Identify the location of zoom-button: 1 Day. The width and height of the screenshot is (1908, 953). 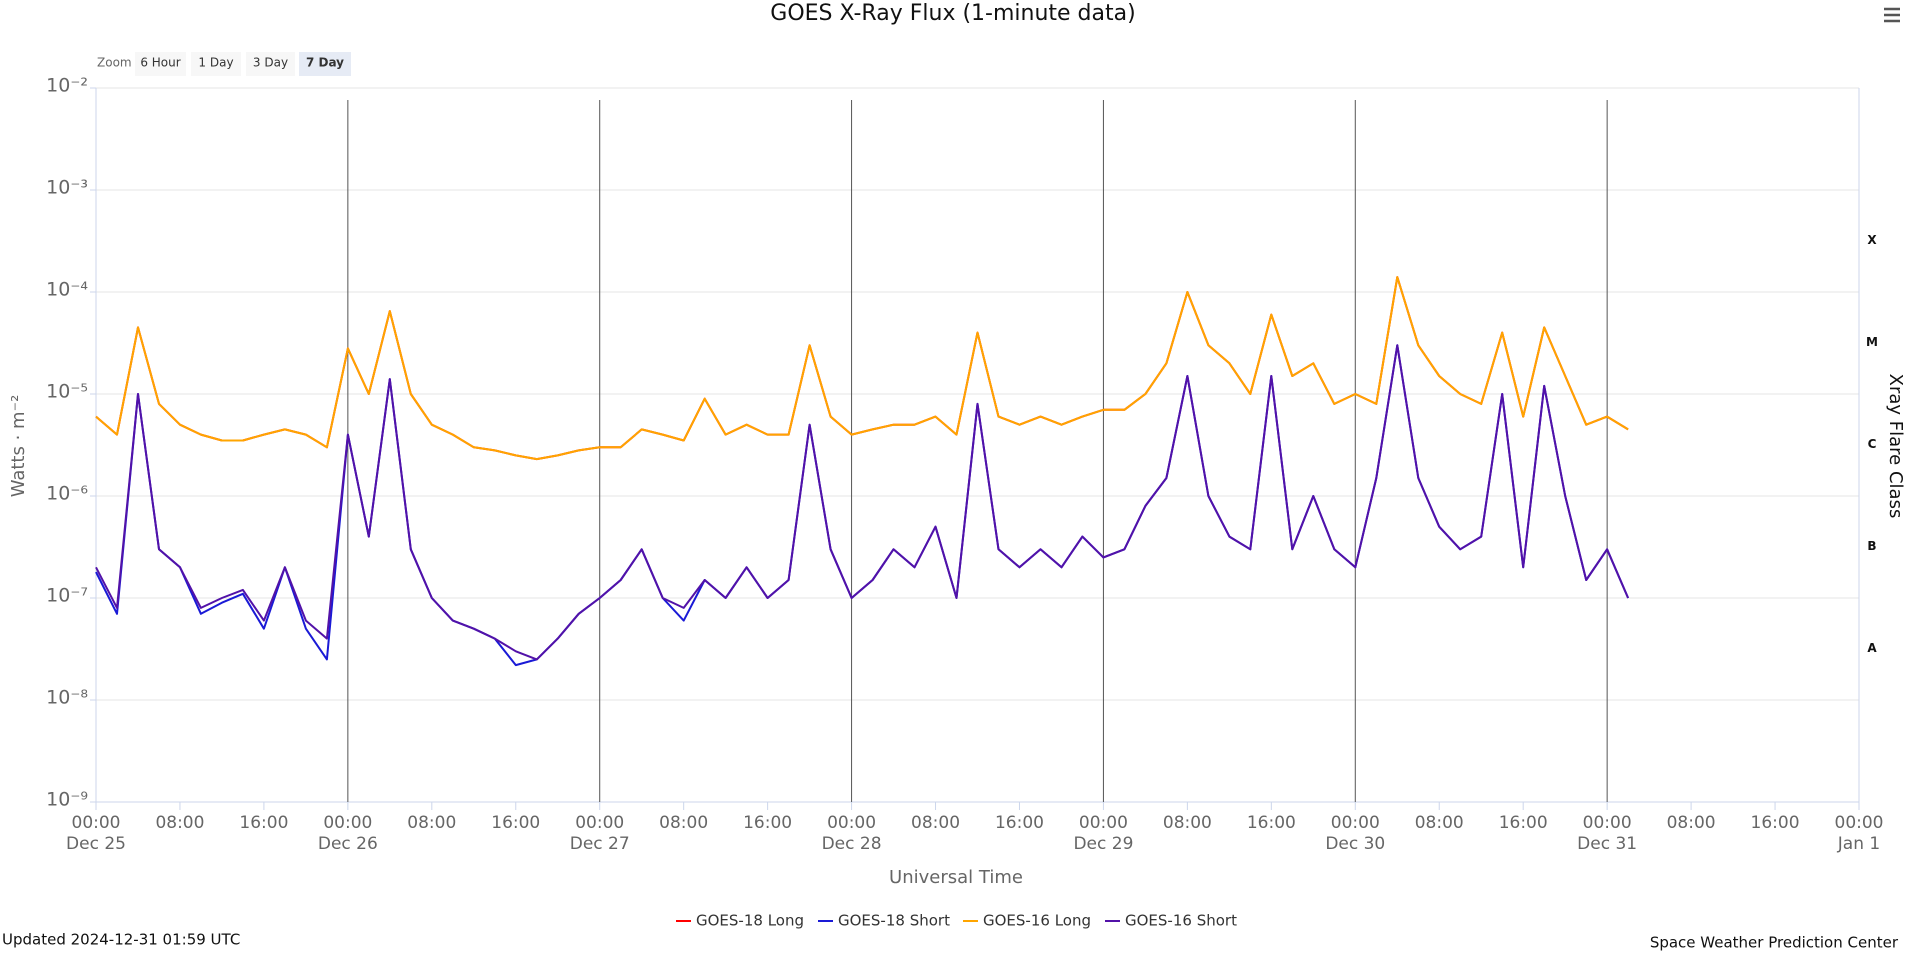
(216, 64).